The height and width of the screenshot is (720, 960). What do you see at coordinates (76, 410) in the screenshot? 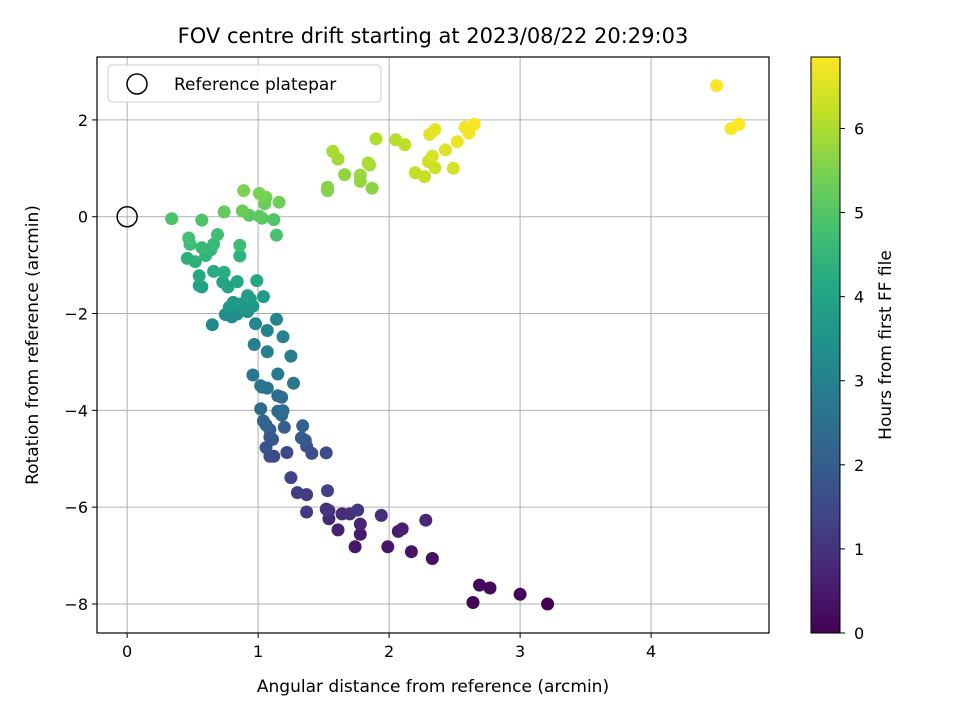
I see `y-tick-label: −4` at bounding box center [76, 410].